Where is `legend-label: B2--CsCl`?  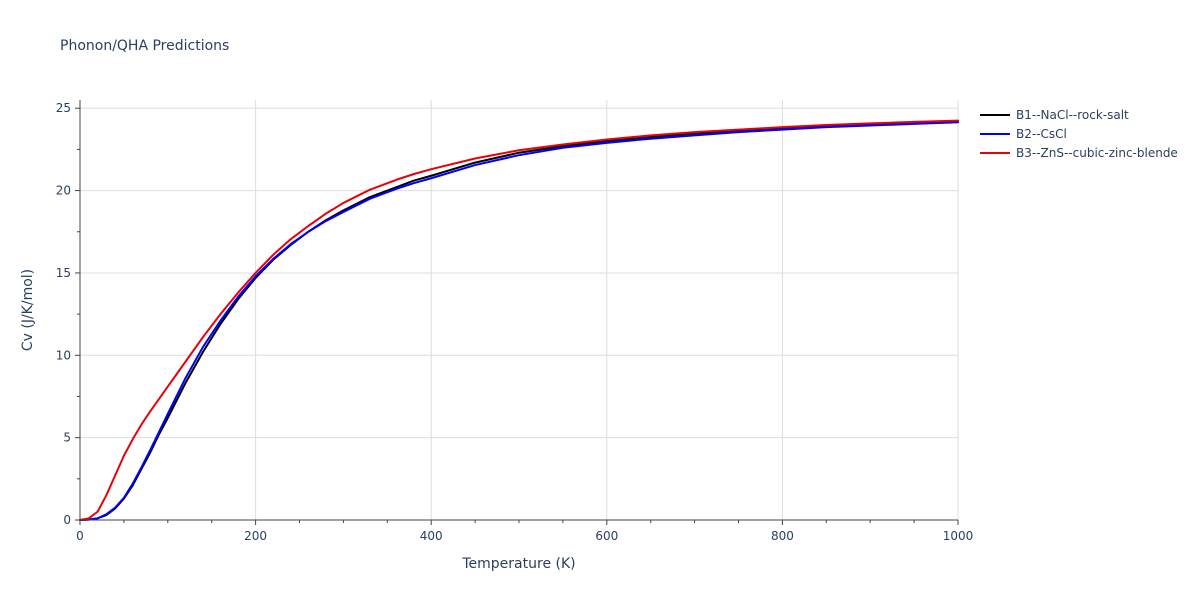
legend-label: B2--CsCl is located at coordinates (1041, 134).